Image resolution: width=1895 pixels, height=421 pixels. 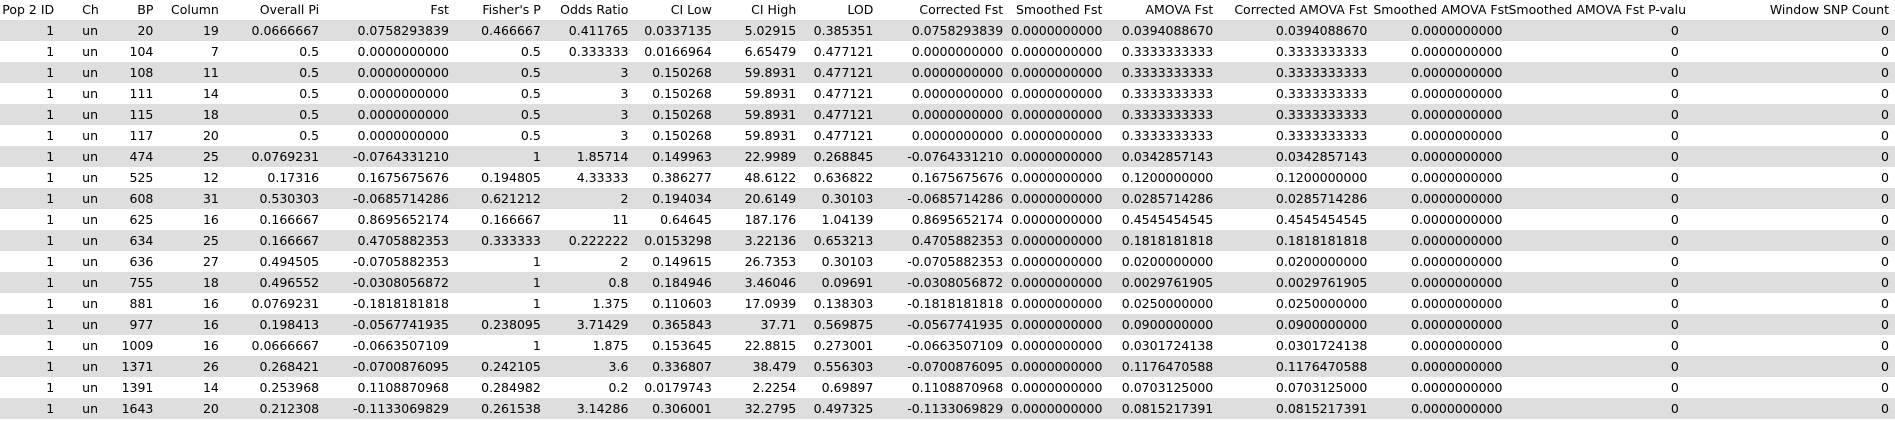 I want to click on table-cell: 32.2795, so click(x=770, y=408).